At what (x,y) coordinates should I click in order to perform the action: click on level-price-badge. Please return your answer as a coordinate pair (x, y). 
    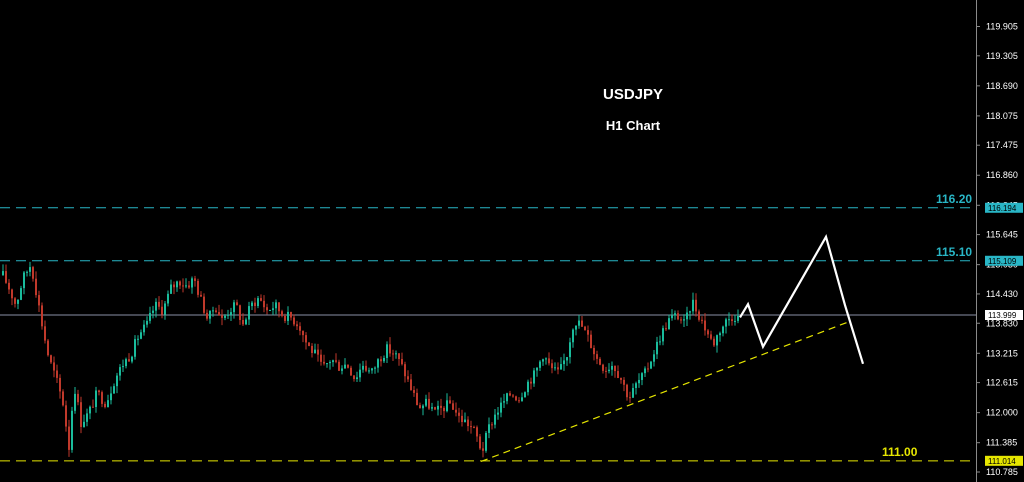
    Looking at the image, I should click on (1004, 260).